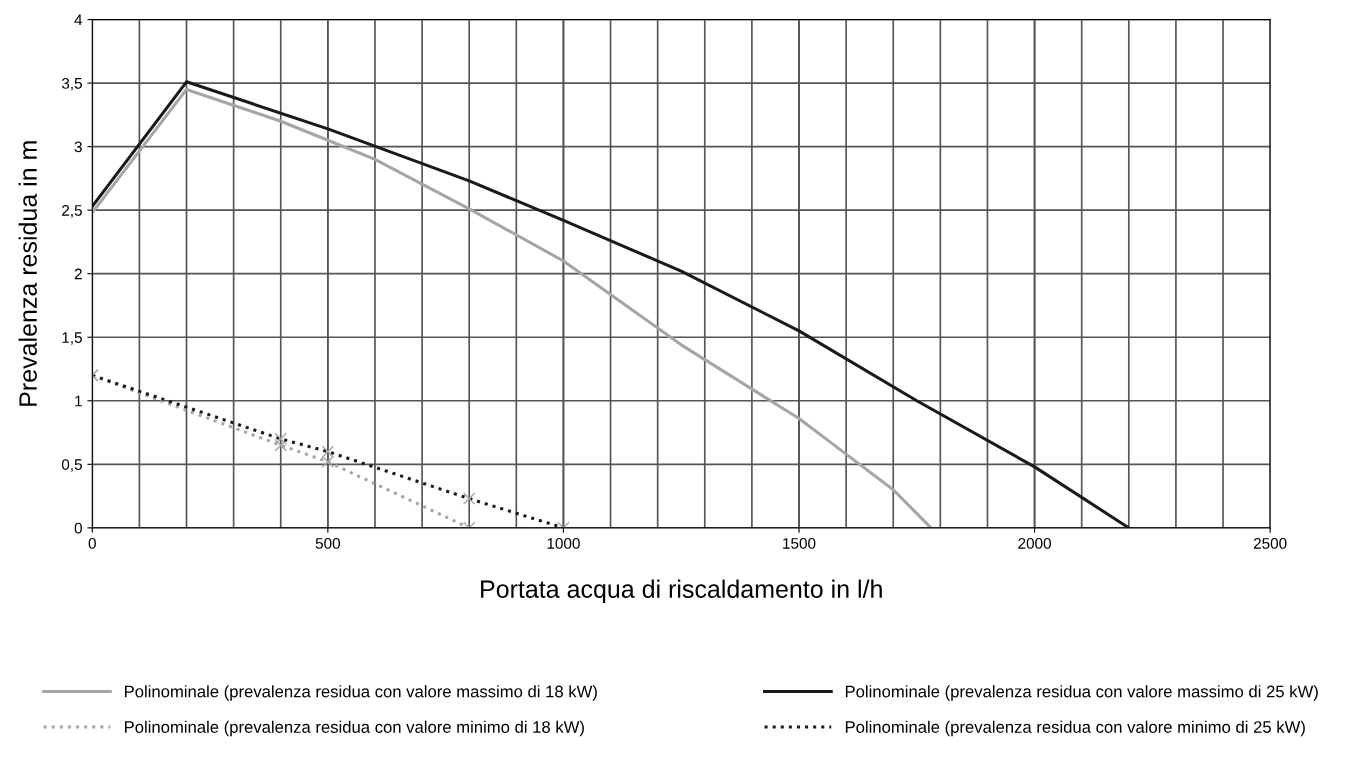 This screenshot has height=782, width=1357. I want to click on y-tick-label: 1,5, so click(72, 338).